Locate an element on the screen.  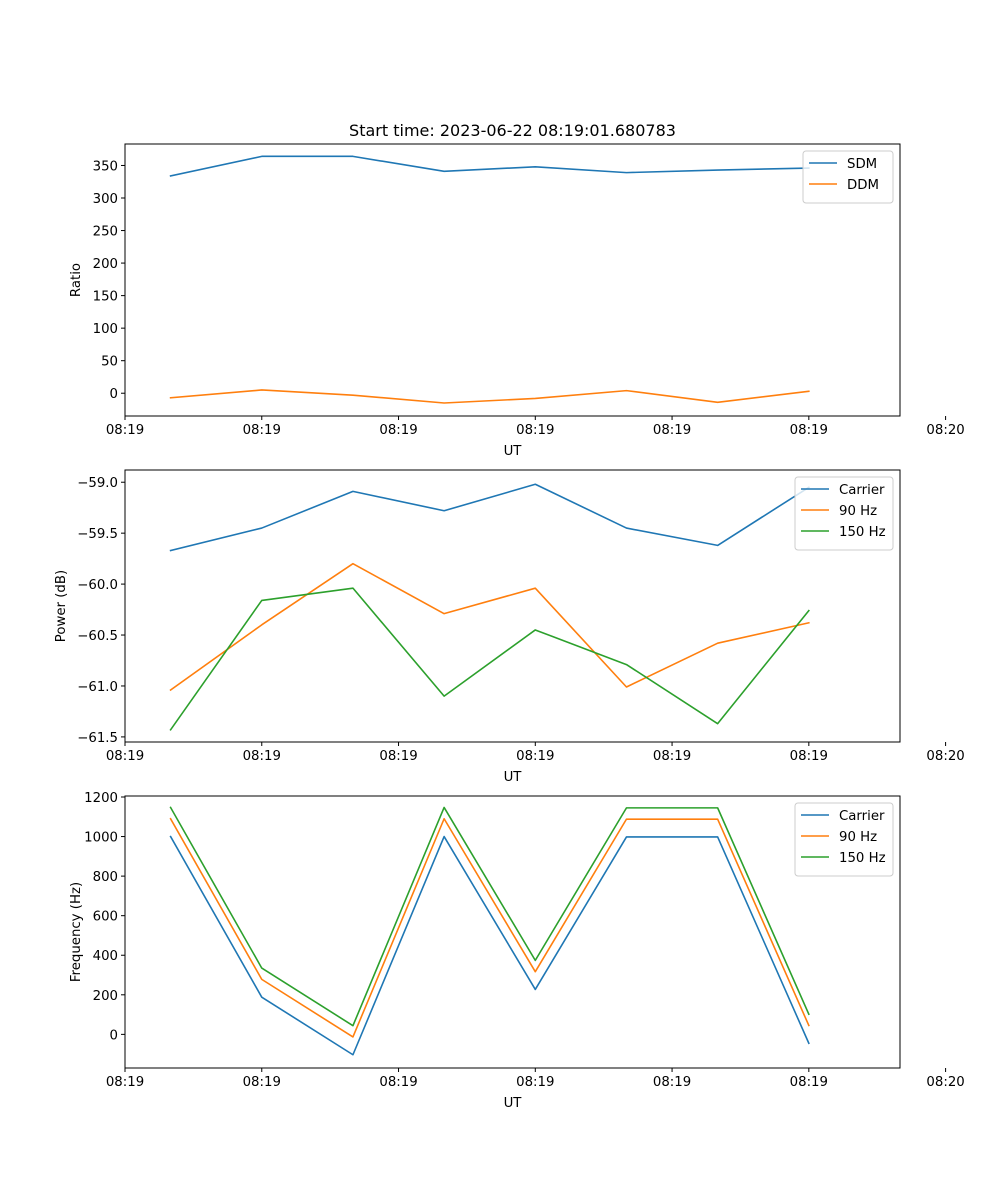
y-tick-label: 100 is located at coordinates (105, 329).